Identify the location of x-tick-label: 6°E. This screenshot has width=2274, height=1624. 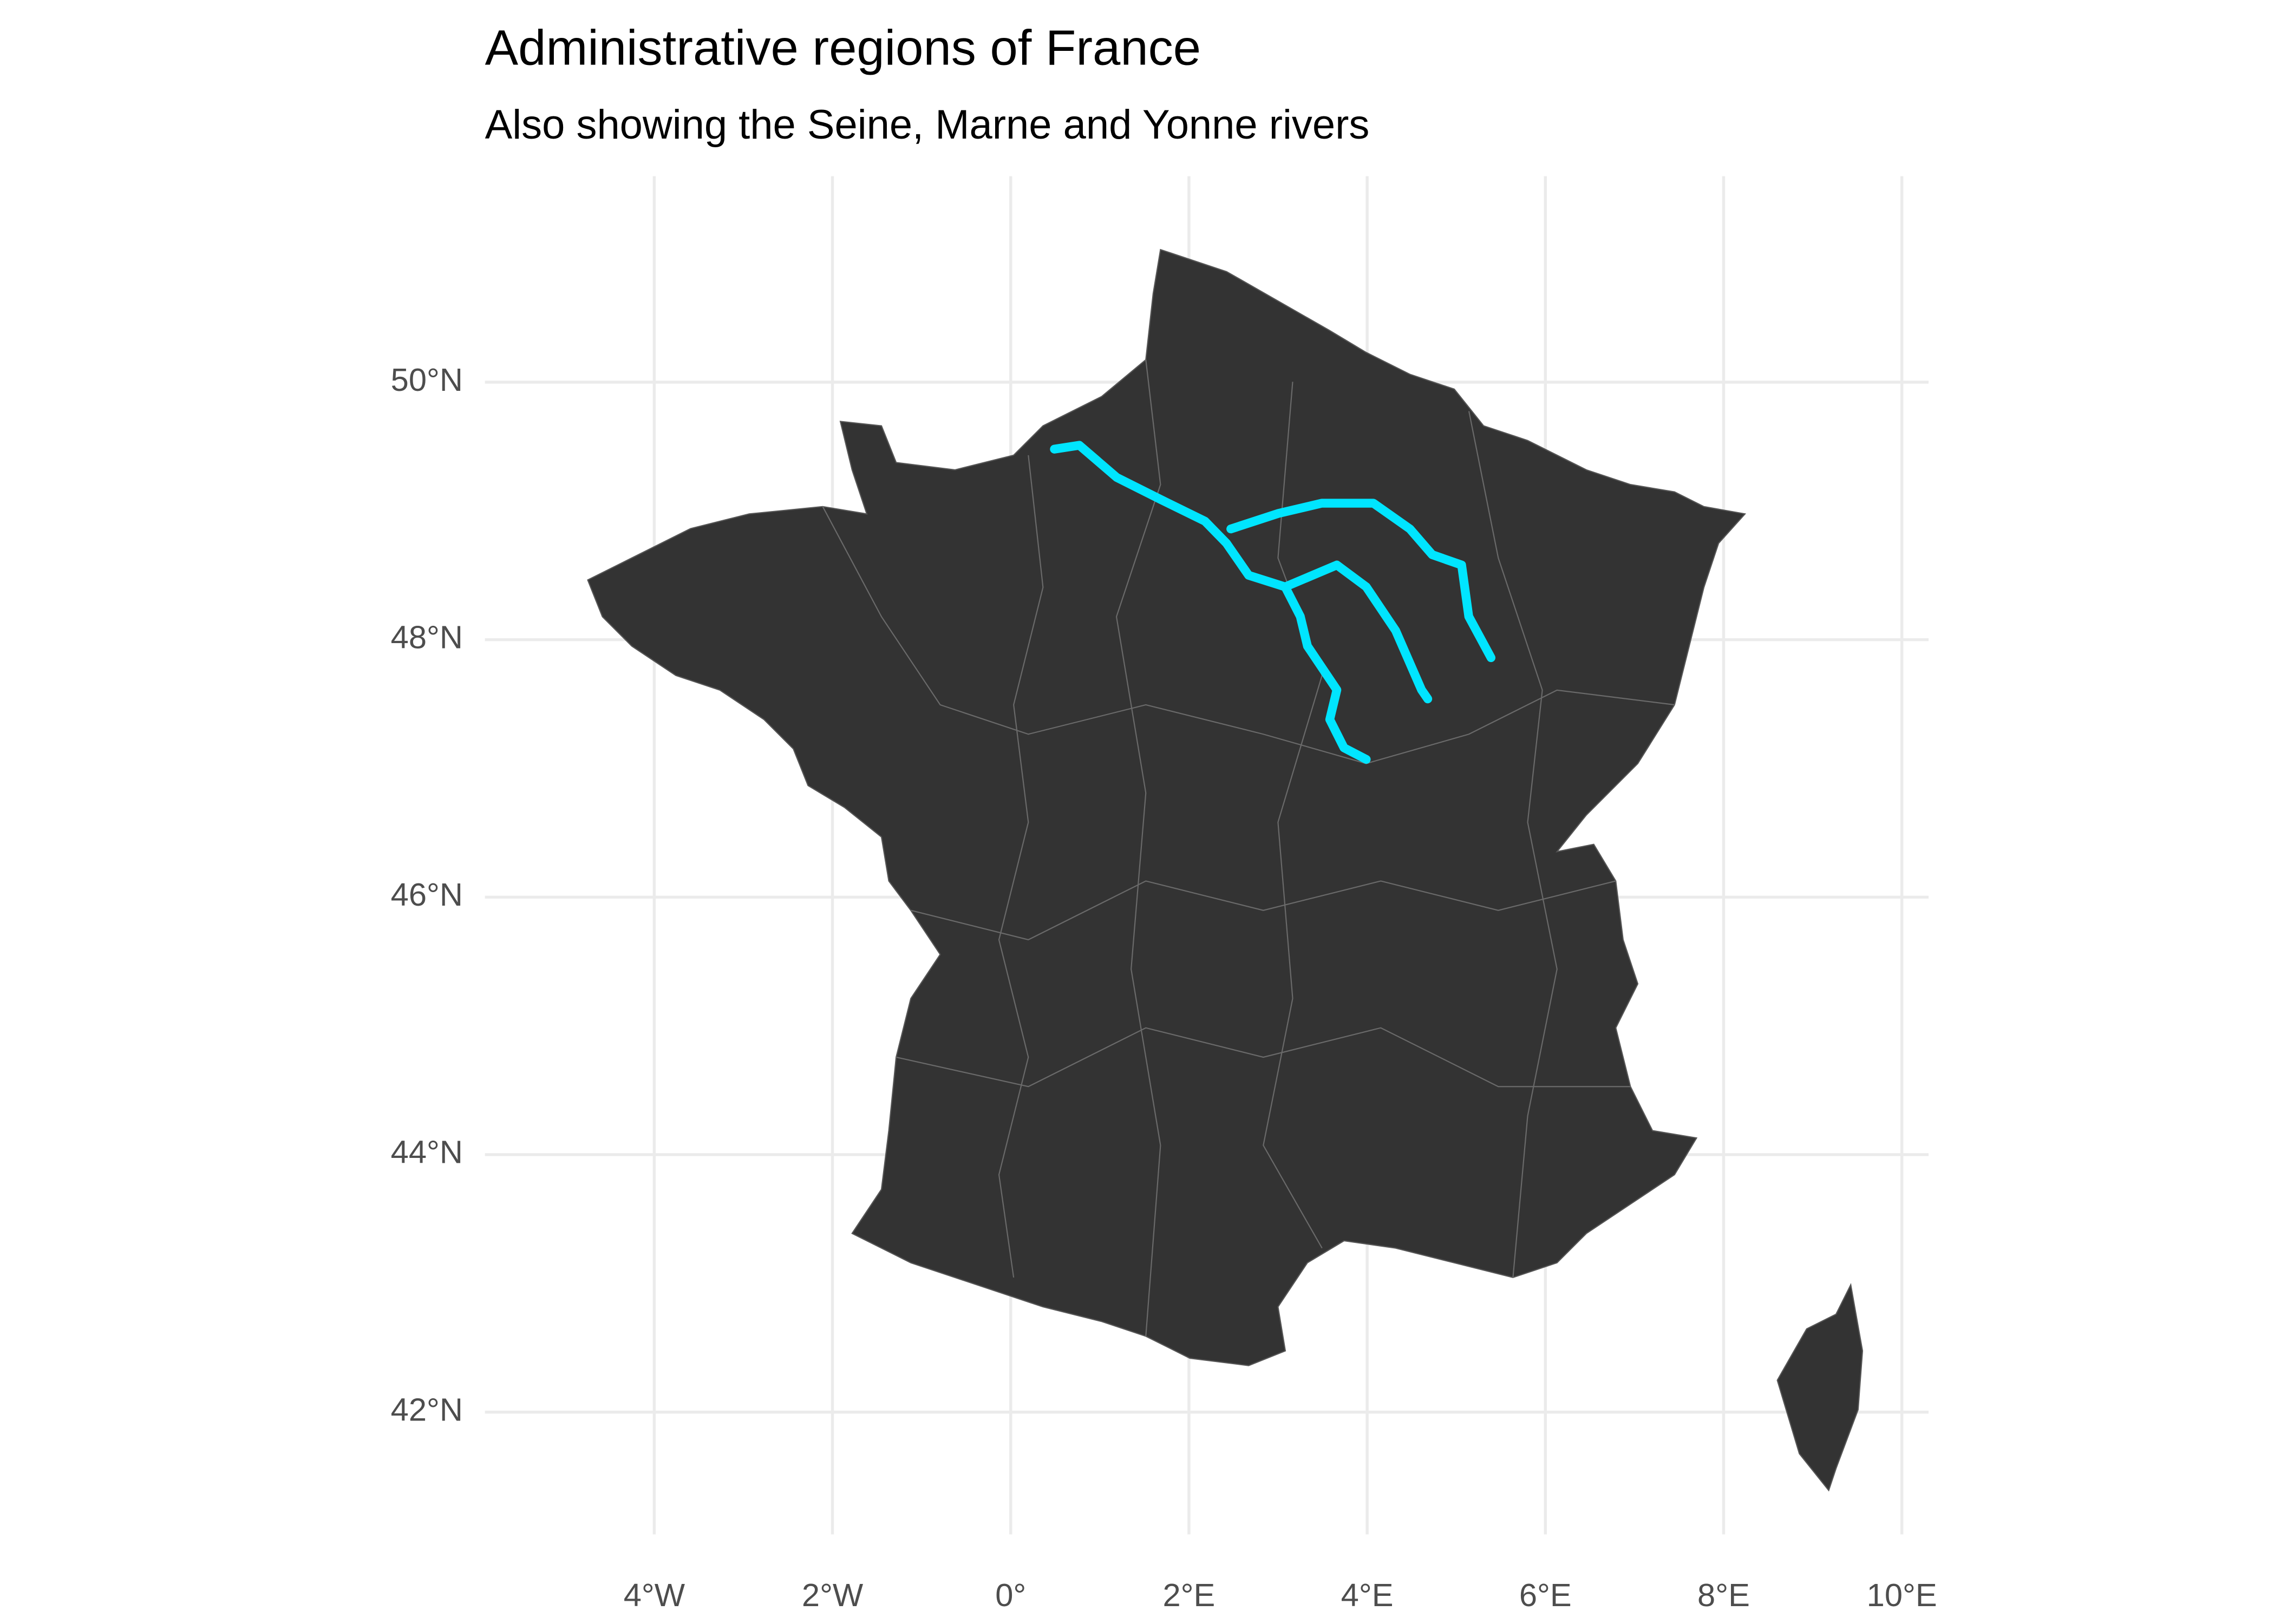
(1546, 1595).